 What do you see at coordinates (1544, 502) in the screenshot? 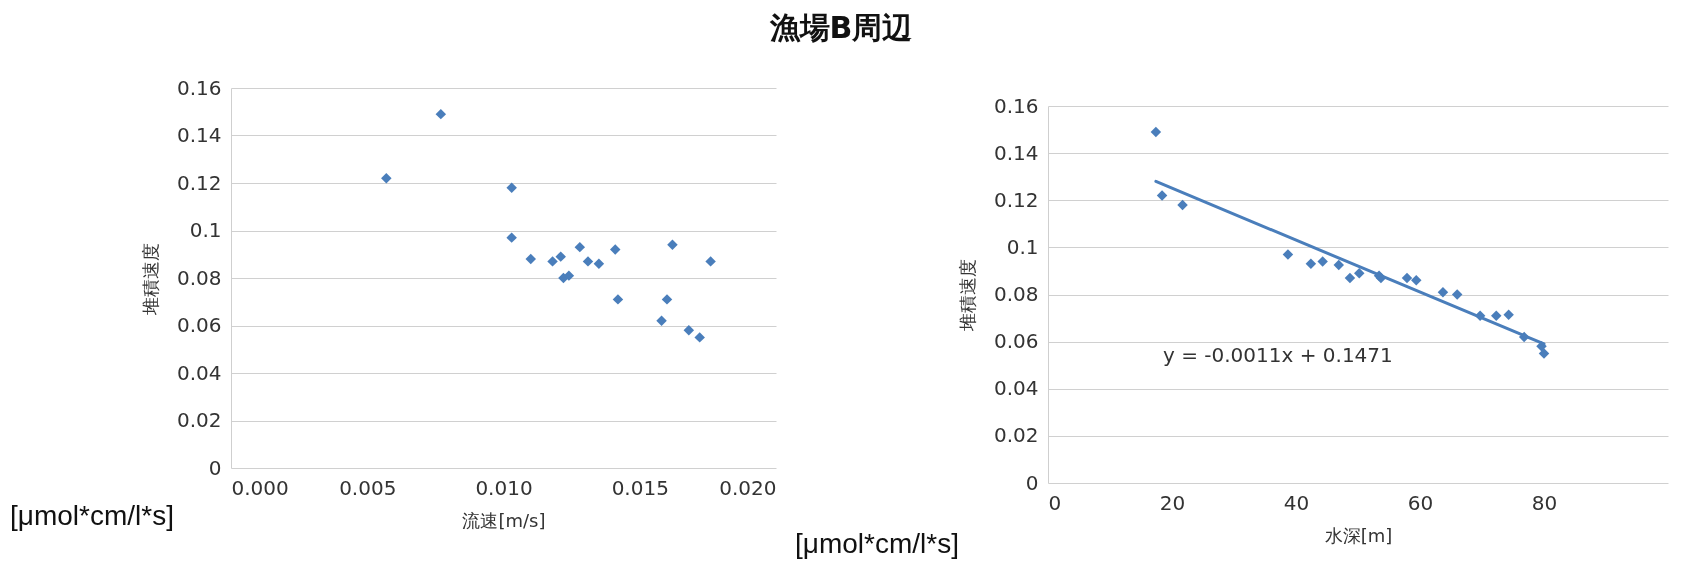
I see `x-tick-label: 80` at bounding box center [1544, 502].